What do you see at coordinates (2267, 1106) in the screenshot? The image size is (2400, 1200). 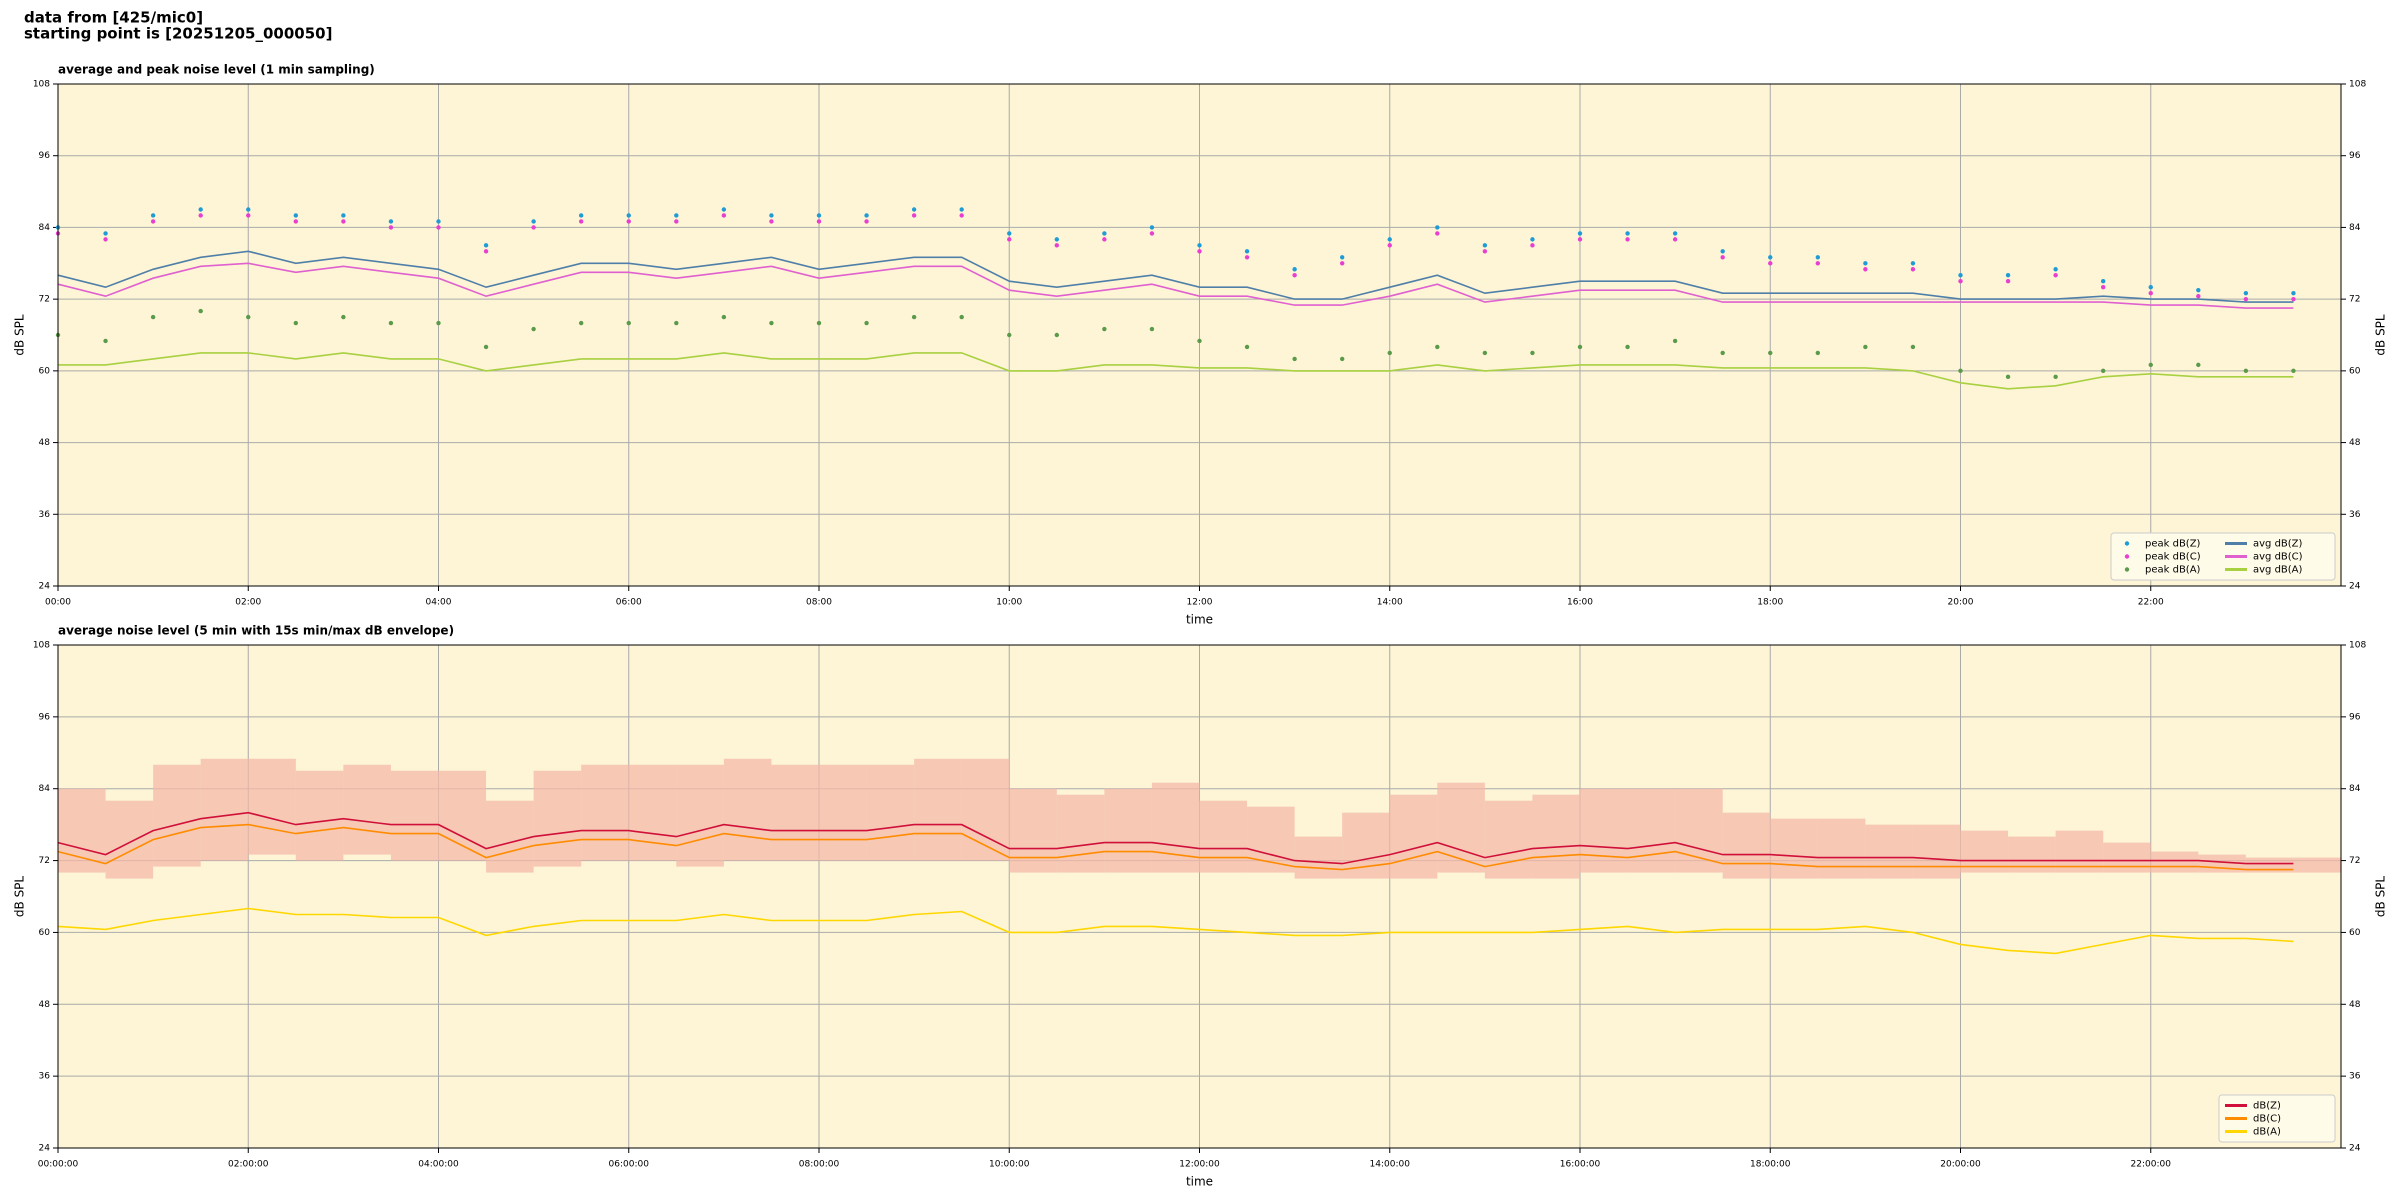 I see `legend-label: dB(Z)` at bounding box center [2267, 1106].